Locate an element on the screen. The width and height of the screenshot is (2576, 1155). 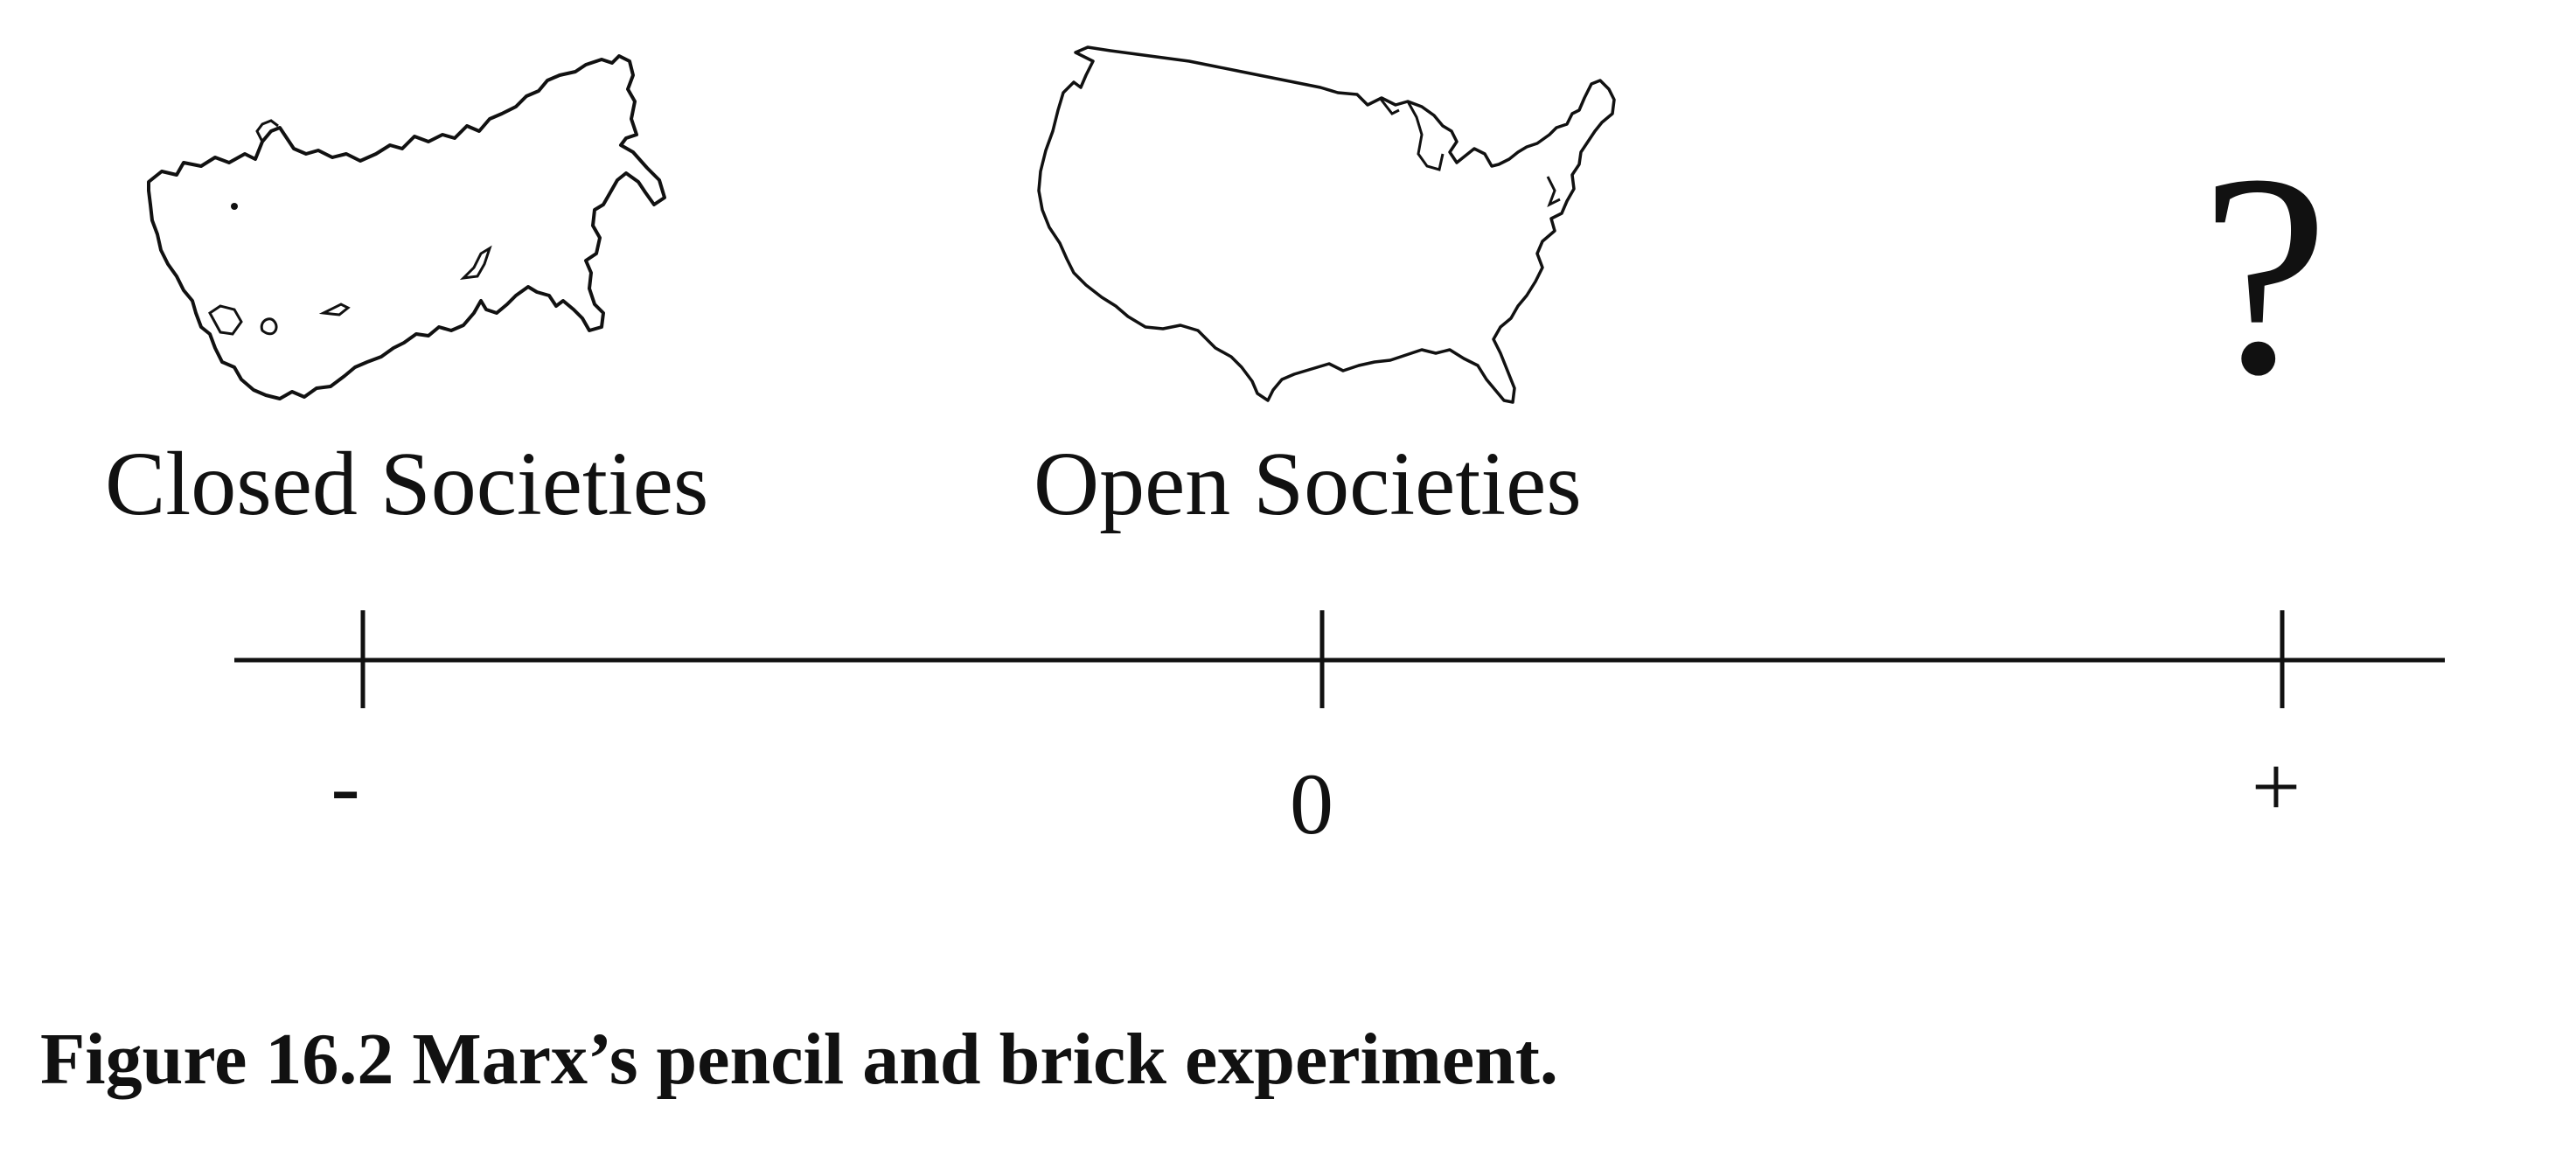
closed-societies-label: Closed Societies is located at coordinates (407, 484).